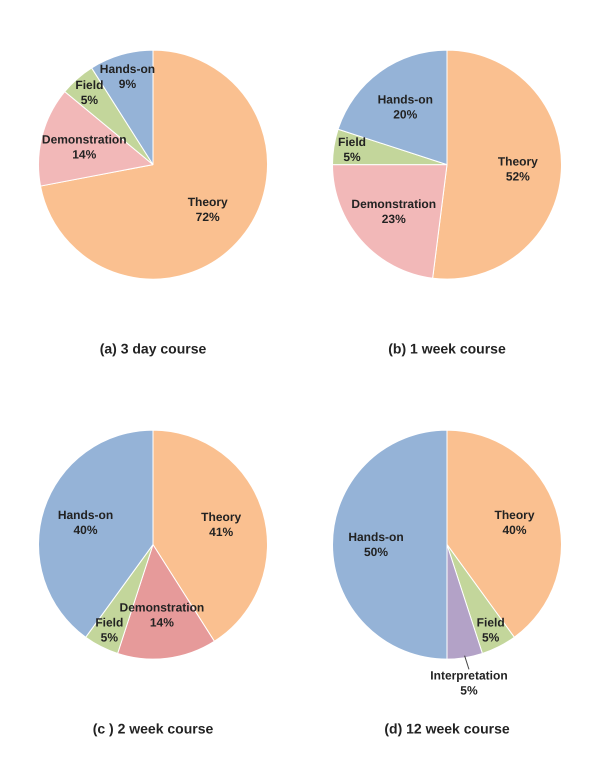 This screenshot has width=603, height=780. I want to click on text: (b) 1 week course, so click(447, 348).